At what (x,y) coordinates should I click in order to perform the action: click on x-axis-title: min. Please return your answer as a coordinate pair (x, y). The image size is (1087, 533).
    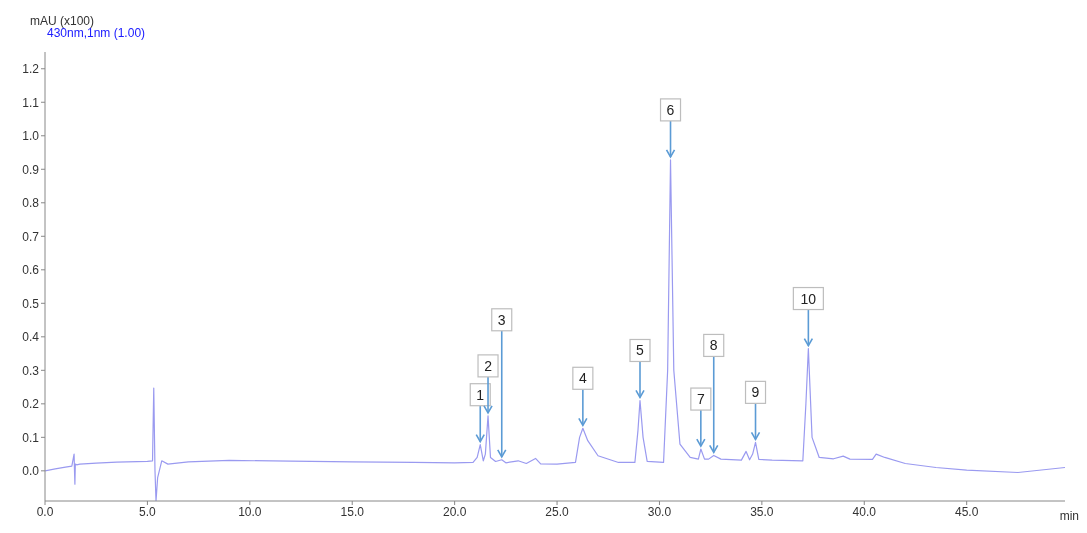
    Looking at the image, I should click on (1069, 516).